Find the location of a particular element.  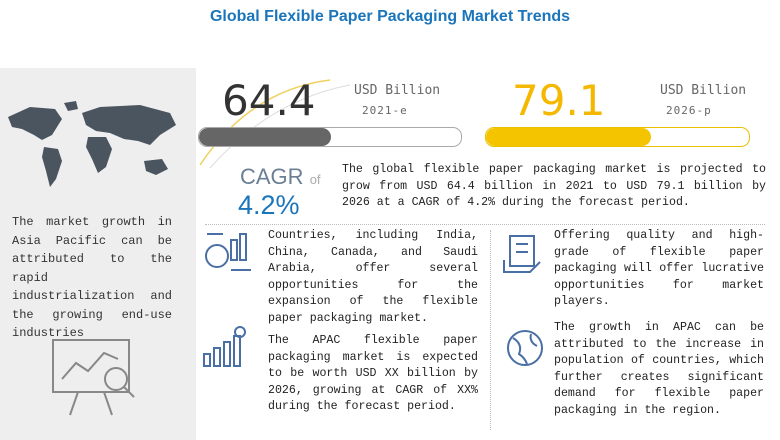

metric-year: 2021-e is located at coordinates (385, 110).